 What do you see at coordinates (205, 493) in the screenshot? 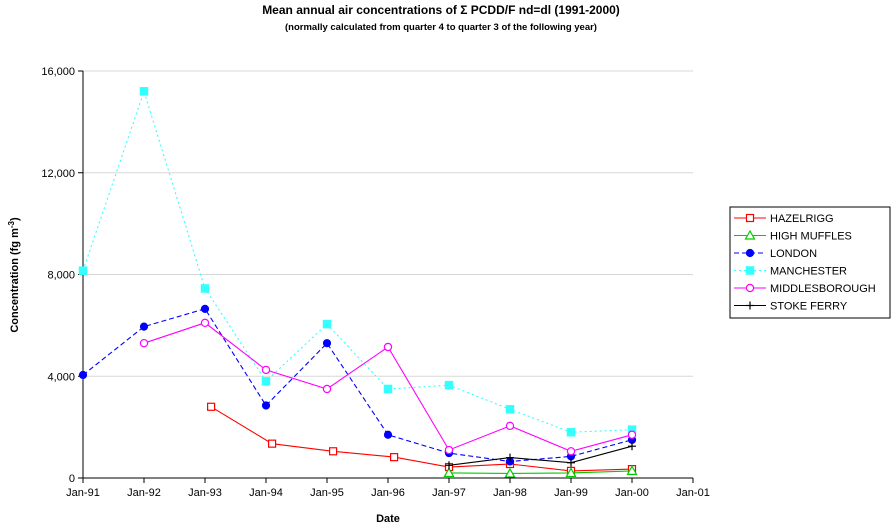
I see `x-tick-label: Jan-93` at bounding box center [205, 493].